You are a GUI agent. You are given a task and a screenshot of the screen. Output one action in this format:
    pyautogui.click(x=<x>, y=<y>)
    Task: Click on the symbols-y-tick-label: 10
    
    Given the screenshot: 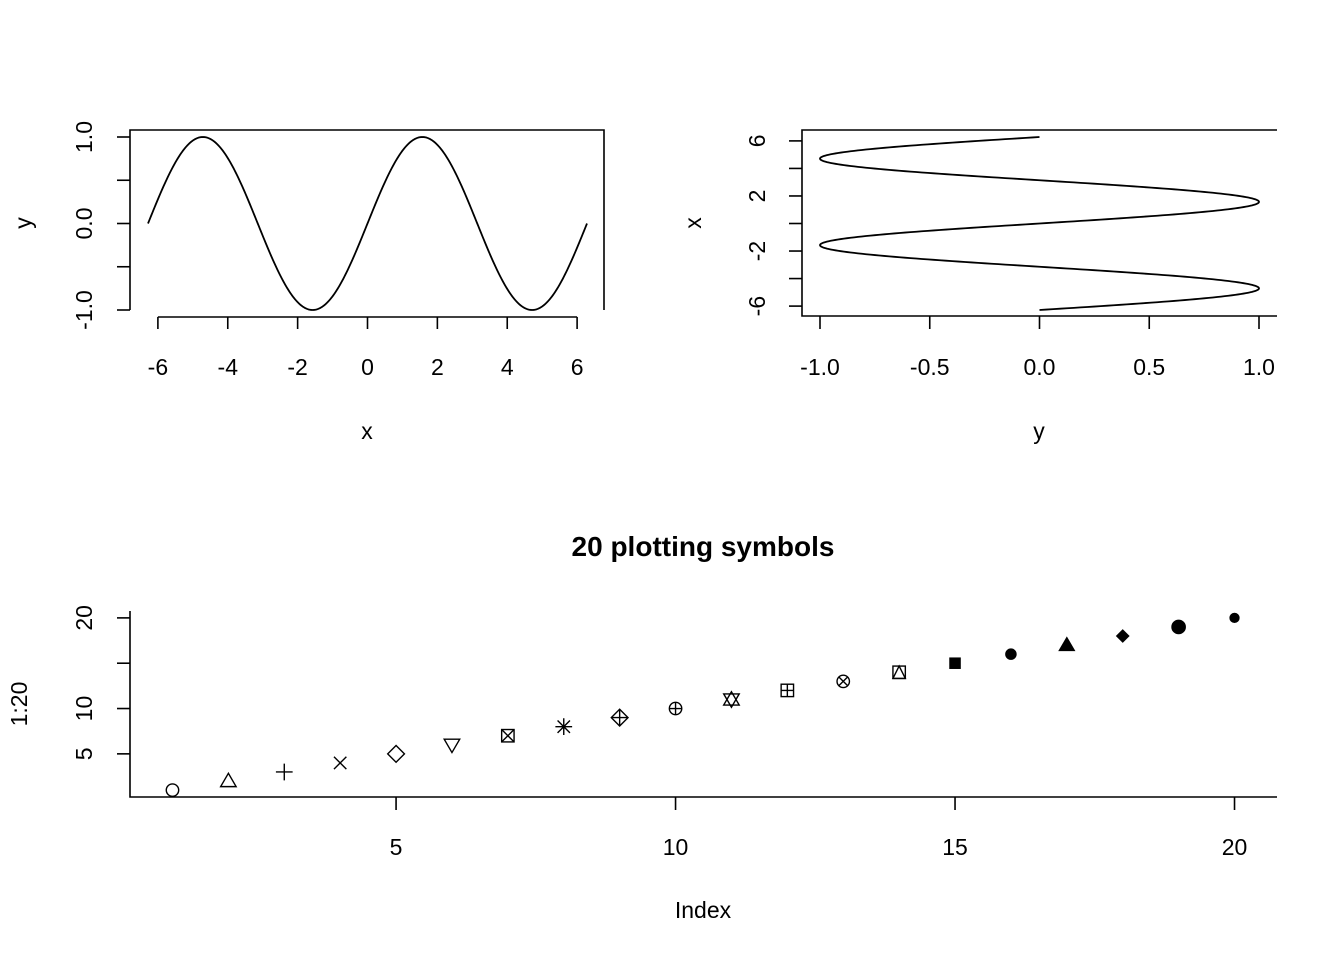 What is the action you would take?
    pyautogui.click(x=84, y=709)
    